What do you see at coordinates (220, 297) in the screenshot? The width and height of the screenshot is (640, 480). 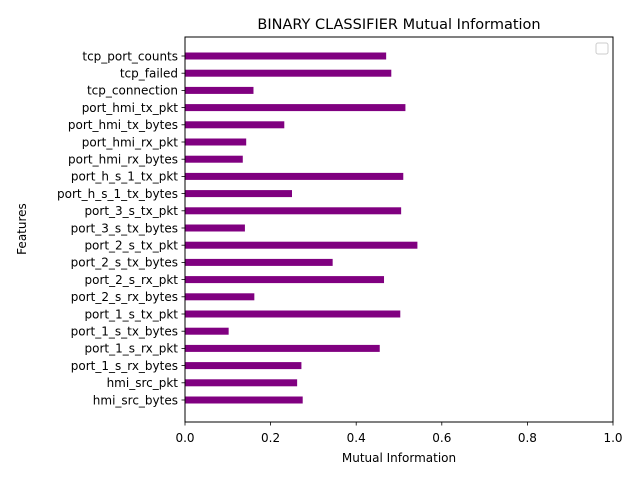 I see `bar-port-2-s-rx-bytes` at bounding box center [220, 297].